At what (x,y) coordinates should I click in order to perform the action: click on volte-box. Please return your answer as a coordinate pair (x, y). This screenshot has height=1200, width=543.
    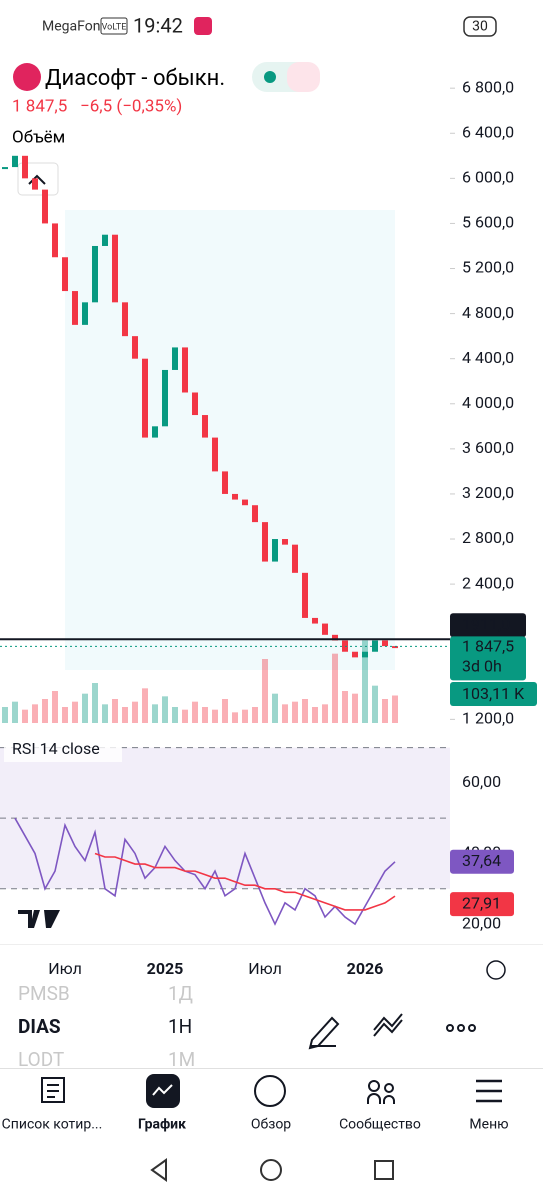
    Looking at the image, I should click on (114, 26).